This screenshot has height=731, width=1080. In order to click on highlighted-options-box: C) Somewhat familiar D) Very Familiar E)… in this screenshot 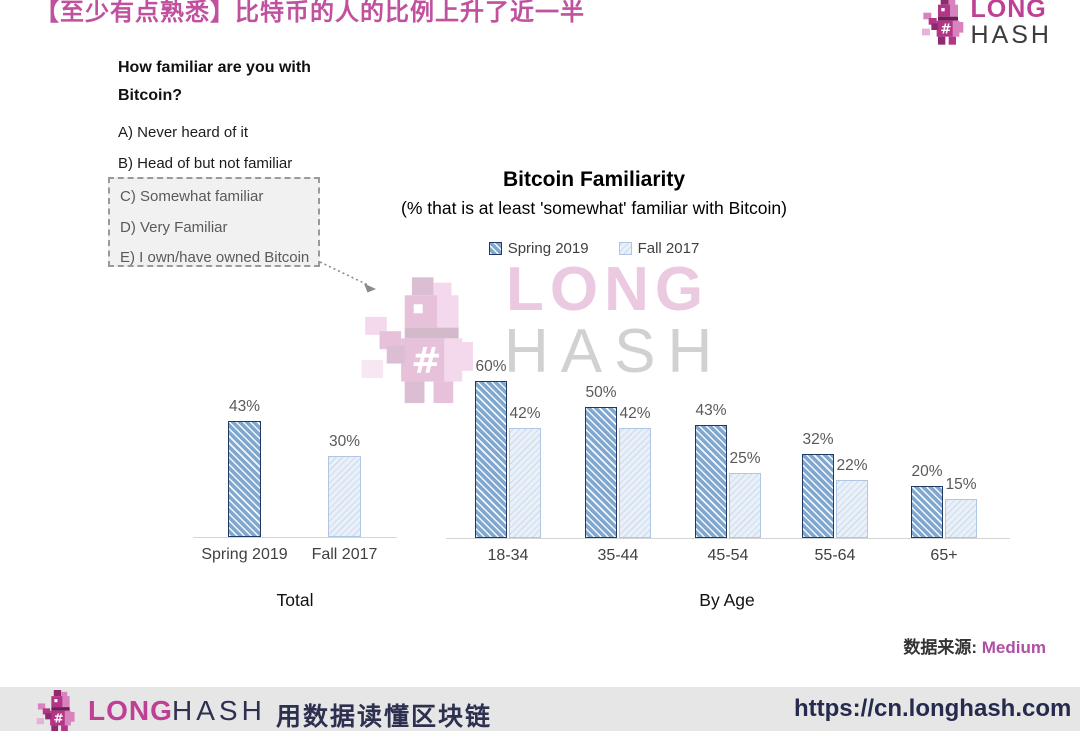, I will do `click(214, 222)`.